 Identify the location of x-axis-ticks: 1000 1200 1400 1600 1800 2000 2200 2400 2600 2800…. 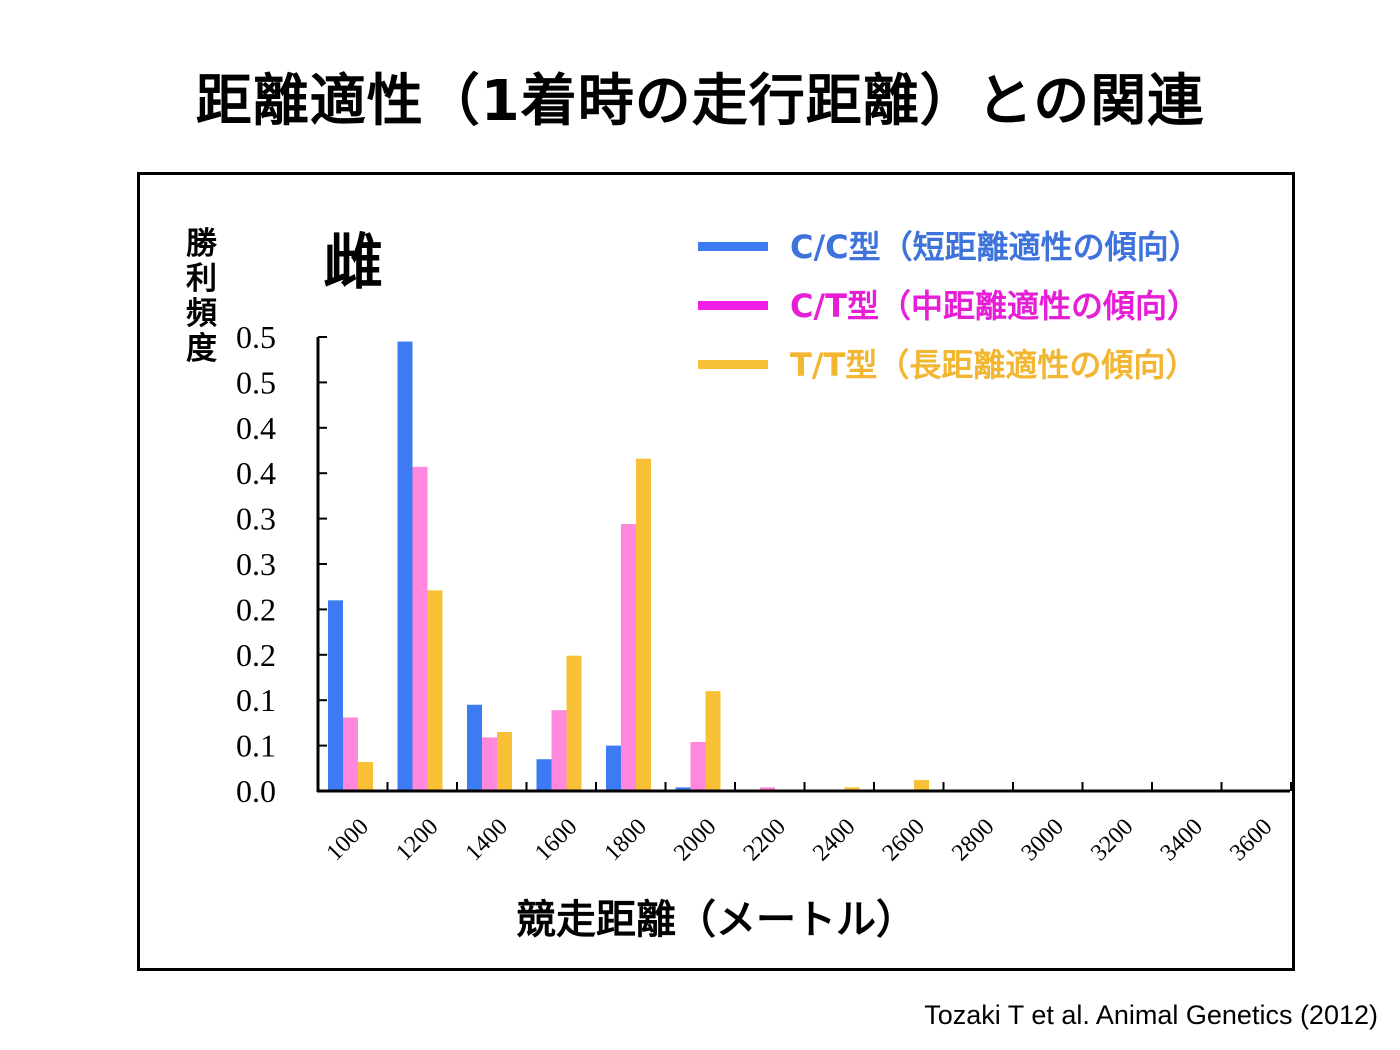
(804, 824).